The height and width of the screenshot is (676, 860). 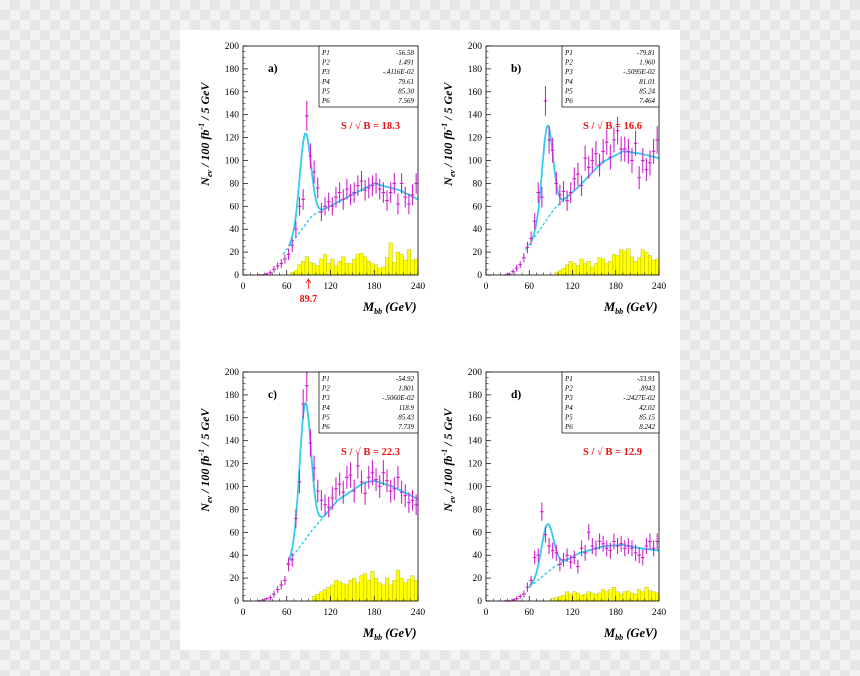 I want to click on significance-label: S / √ B = 22.3, so click(x=370, y=452).